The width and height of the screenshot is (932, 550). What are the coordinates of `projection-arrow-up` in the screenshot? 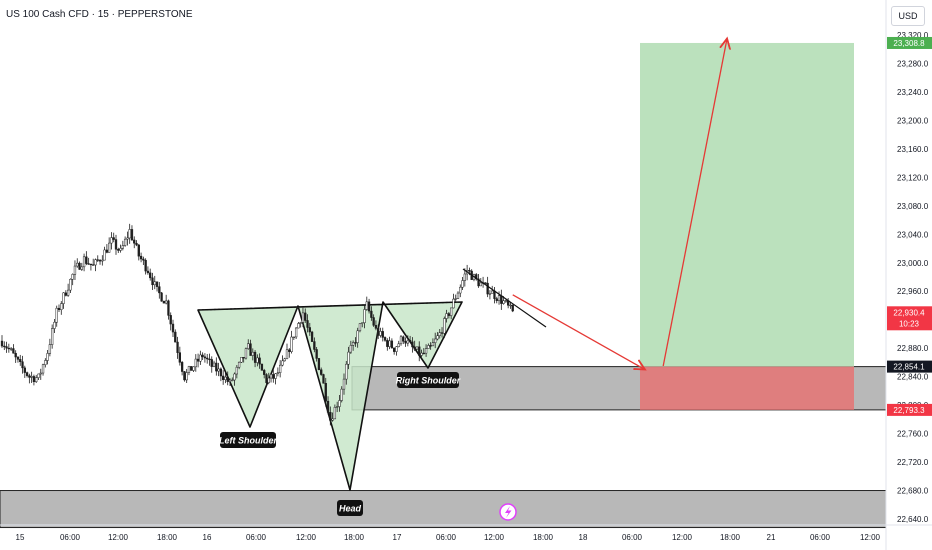 It's located at (694, 203).